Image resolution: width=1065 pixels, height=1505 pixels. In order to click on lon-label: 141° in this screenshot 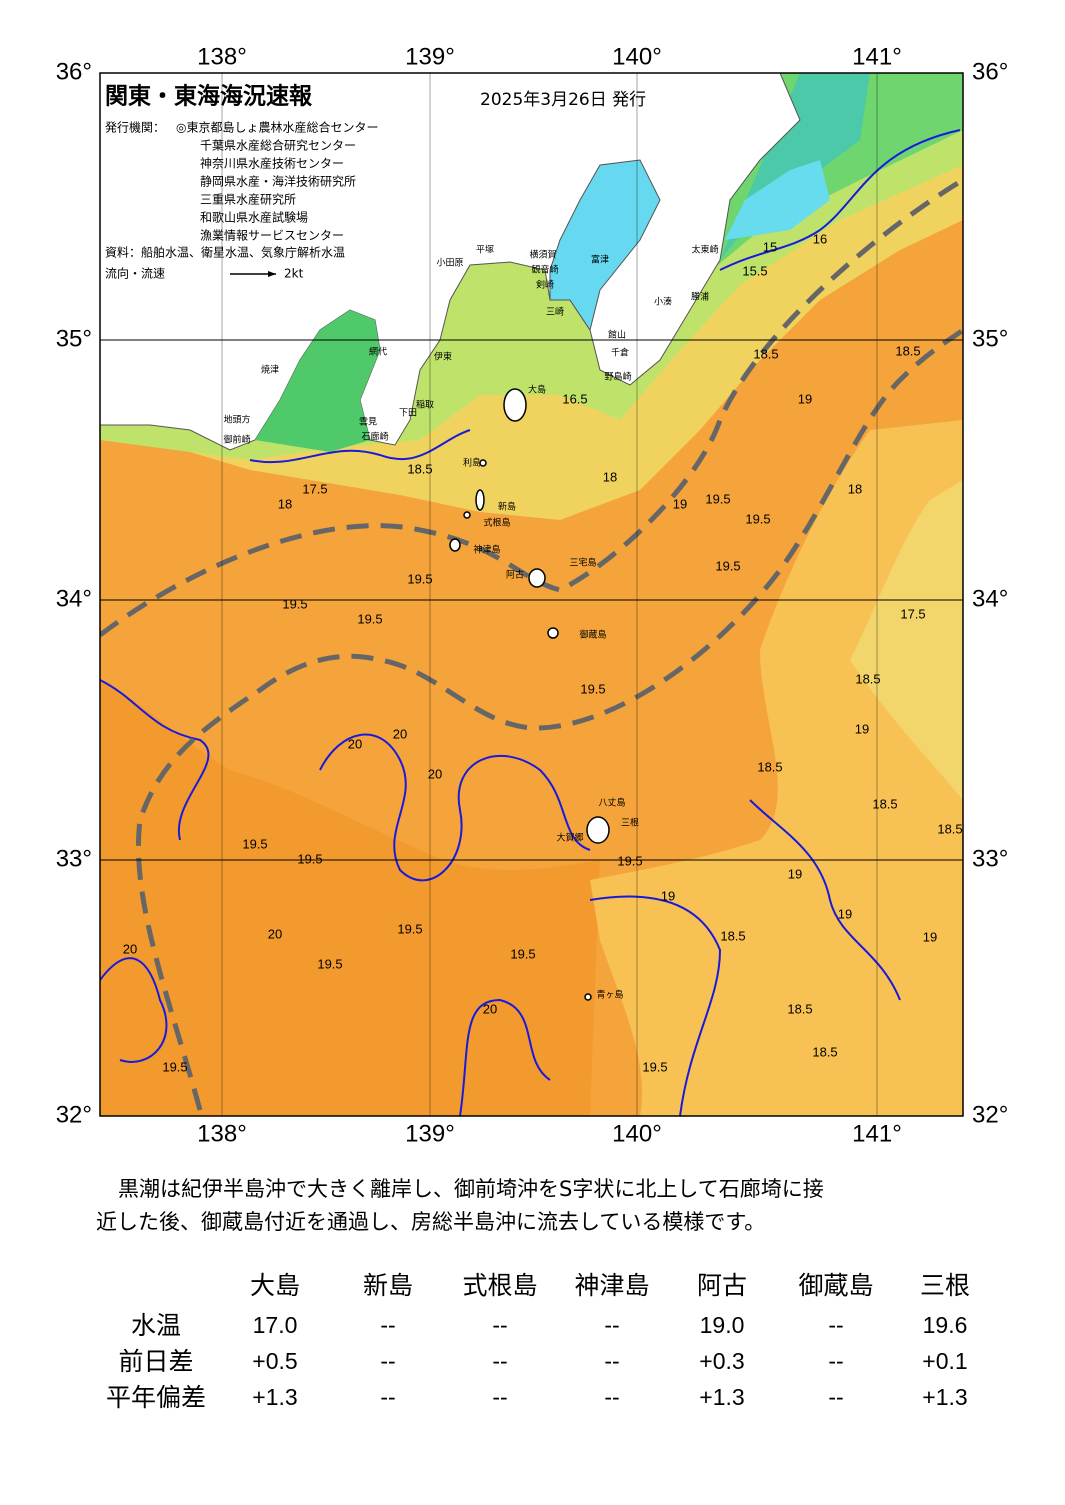, I will do `click(877, 56)`.